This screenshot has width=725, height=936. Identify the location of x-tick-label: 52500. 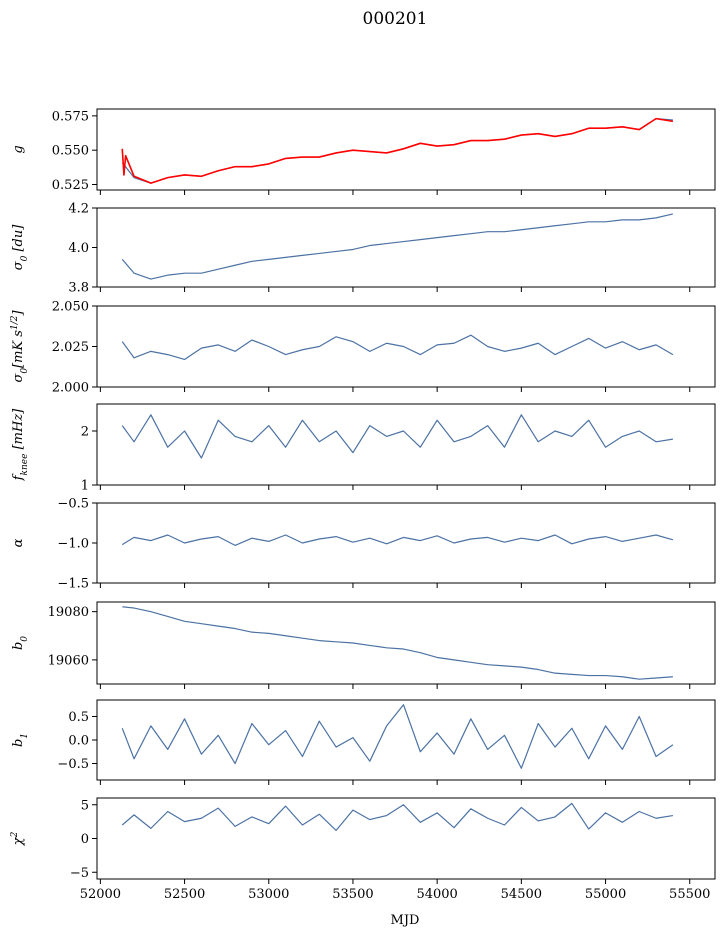
(184, 894).